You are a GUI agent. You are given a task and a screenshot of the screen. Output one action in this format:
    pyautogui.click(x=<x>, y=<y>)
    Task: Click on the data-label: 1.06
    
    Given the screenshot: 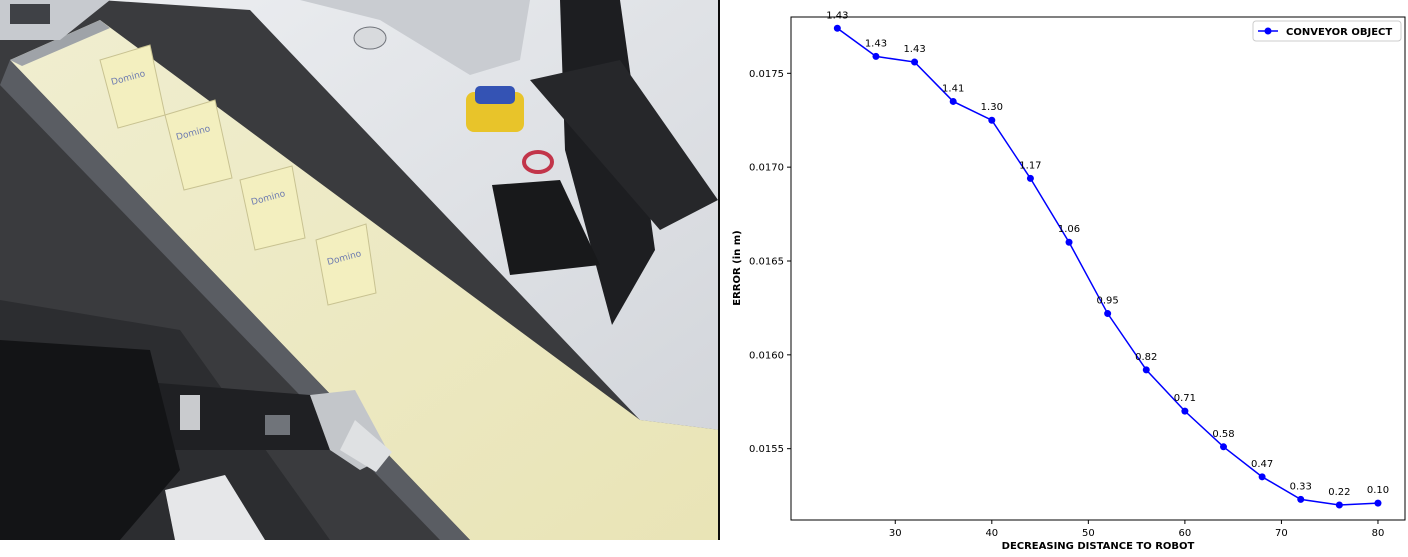 What is the action you would take?
    pyautogui.click(x=1069, y=229)
    